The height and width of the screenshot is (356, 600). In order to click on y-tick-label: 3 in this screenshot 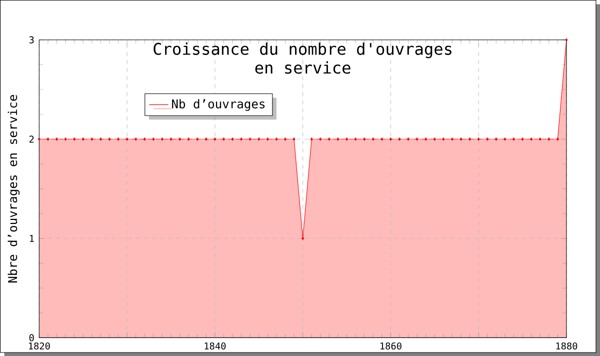, I will do `click(31, 40)`.